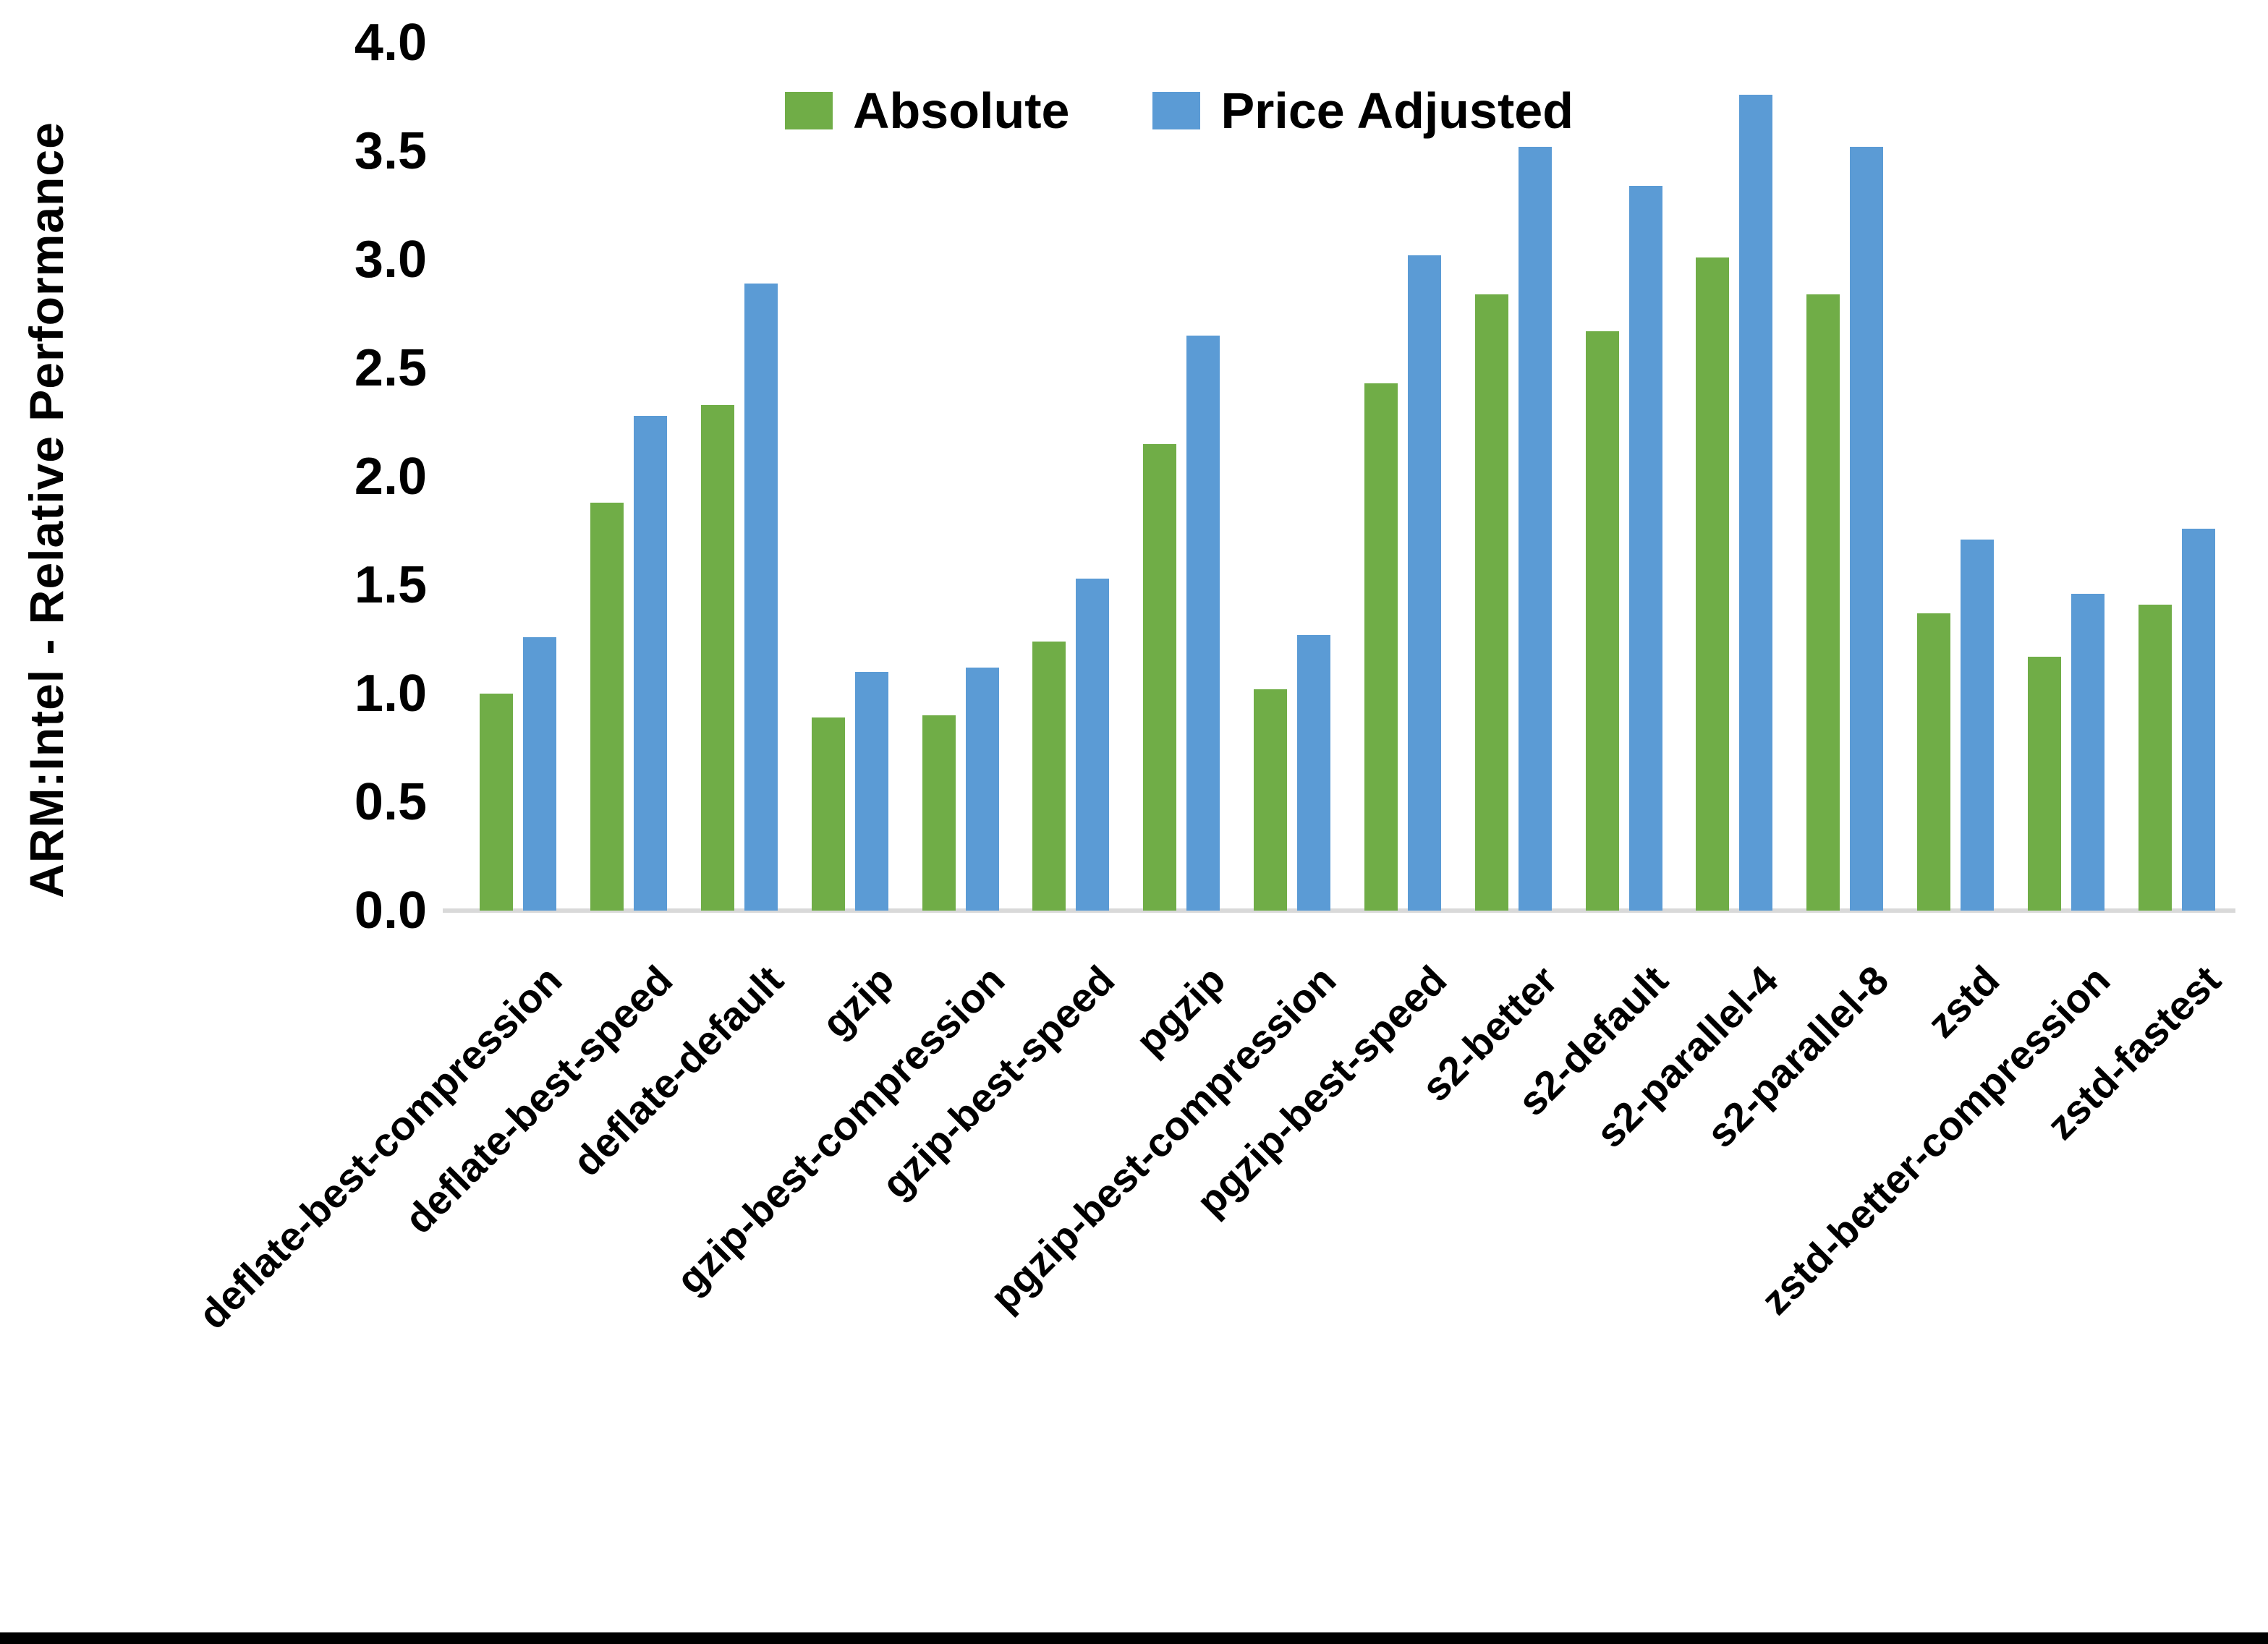 This screenshot has height=1644, width=2268. I want to click on y-tick-label: 3.0, so click(390, 260).